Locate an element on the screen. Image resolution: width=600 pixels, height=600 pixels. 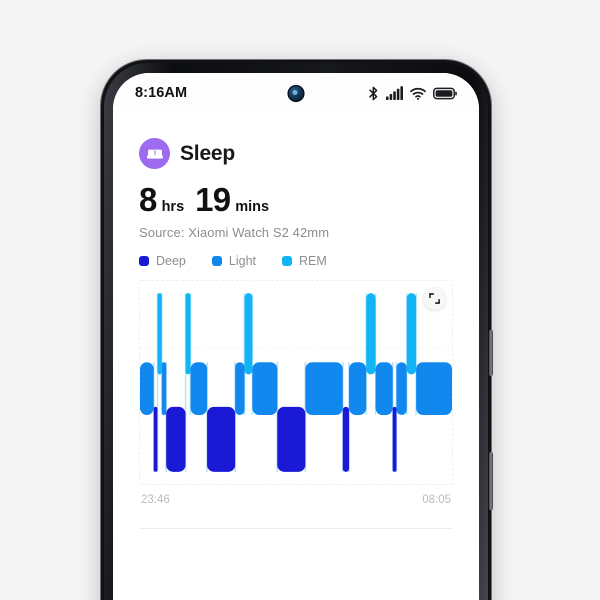
status-bar: 8:16AM is located at coordinates (296, 93).